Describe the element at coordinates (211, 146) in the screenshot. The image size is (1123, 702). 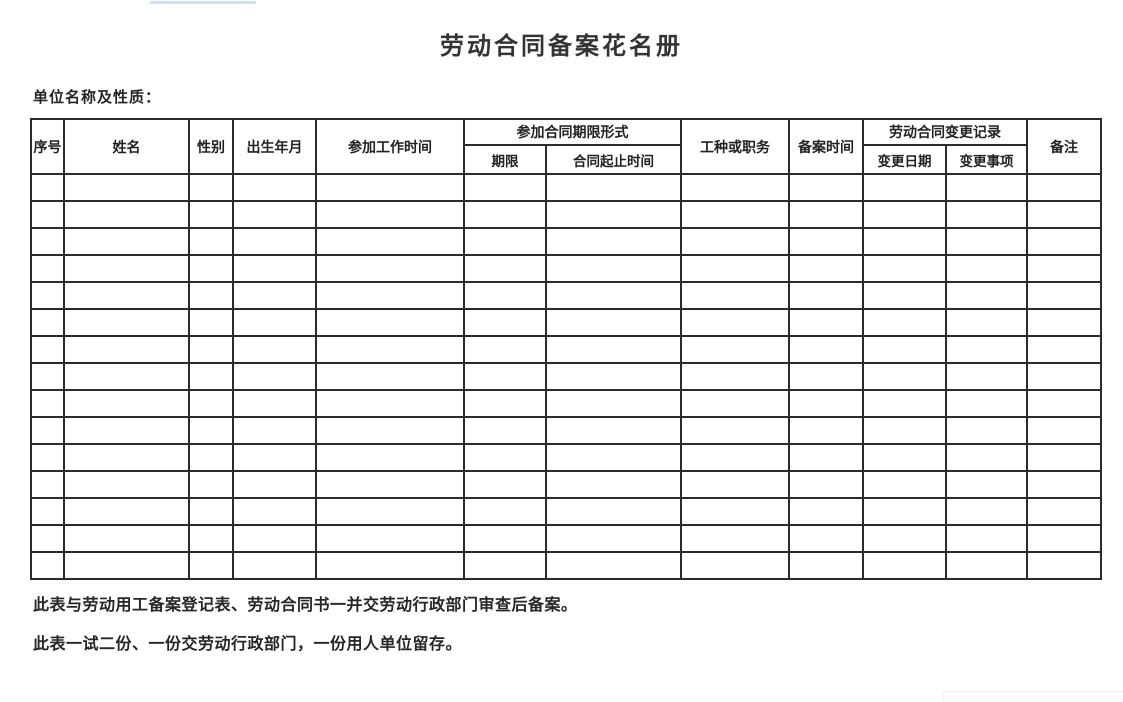
I see `col-header-gender: 性别` at that location.